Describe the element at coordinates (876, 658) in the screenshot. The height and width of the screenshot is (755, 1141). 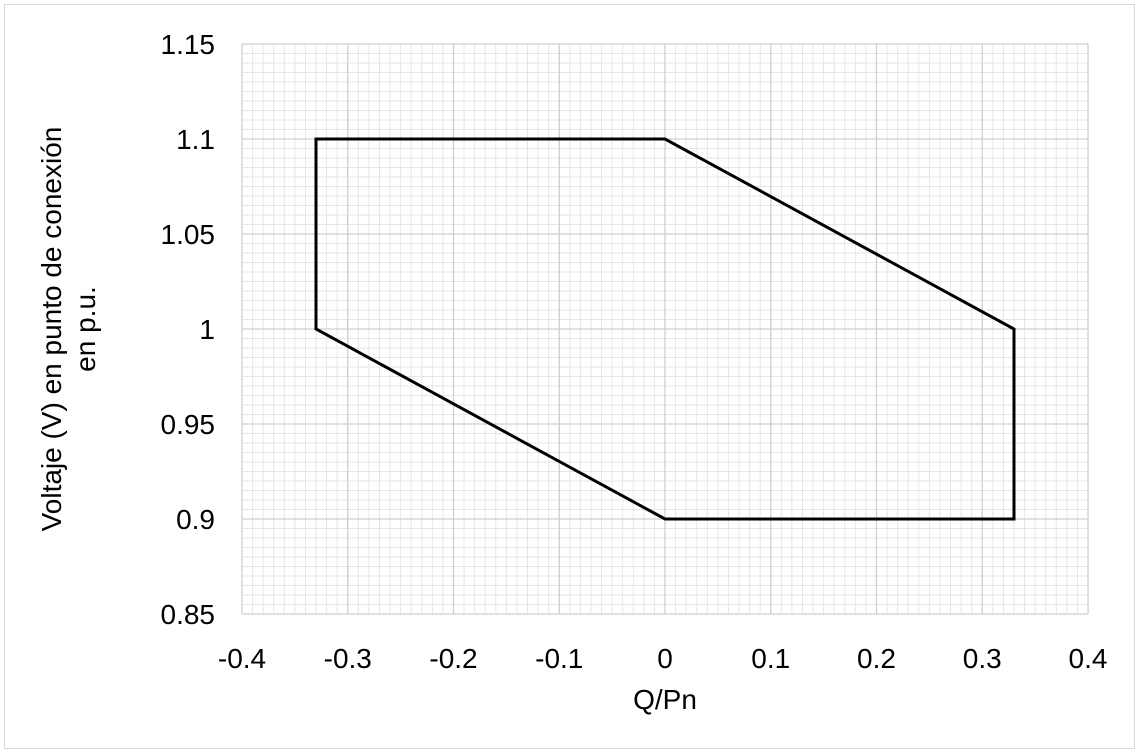
I see `x-tick-label: 0.2` at that location.